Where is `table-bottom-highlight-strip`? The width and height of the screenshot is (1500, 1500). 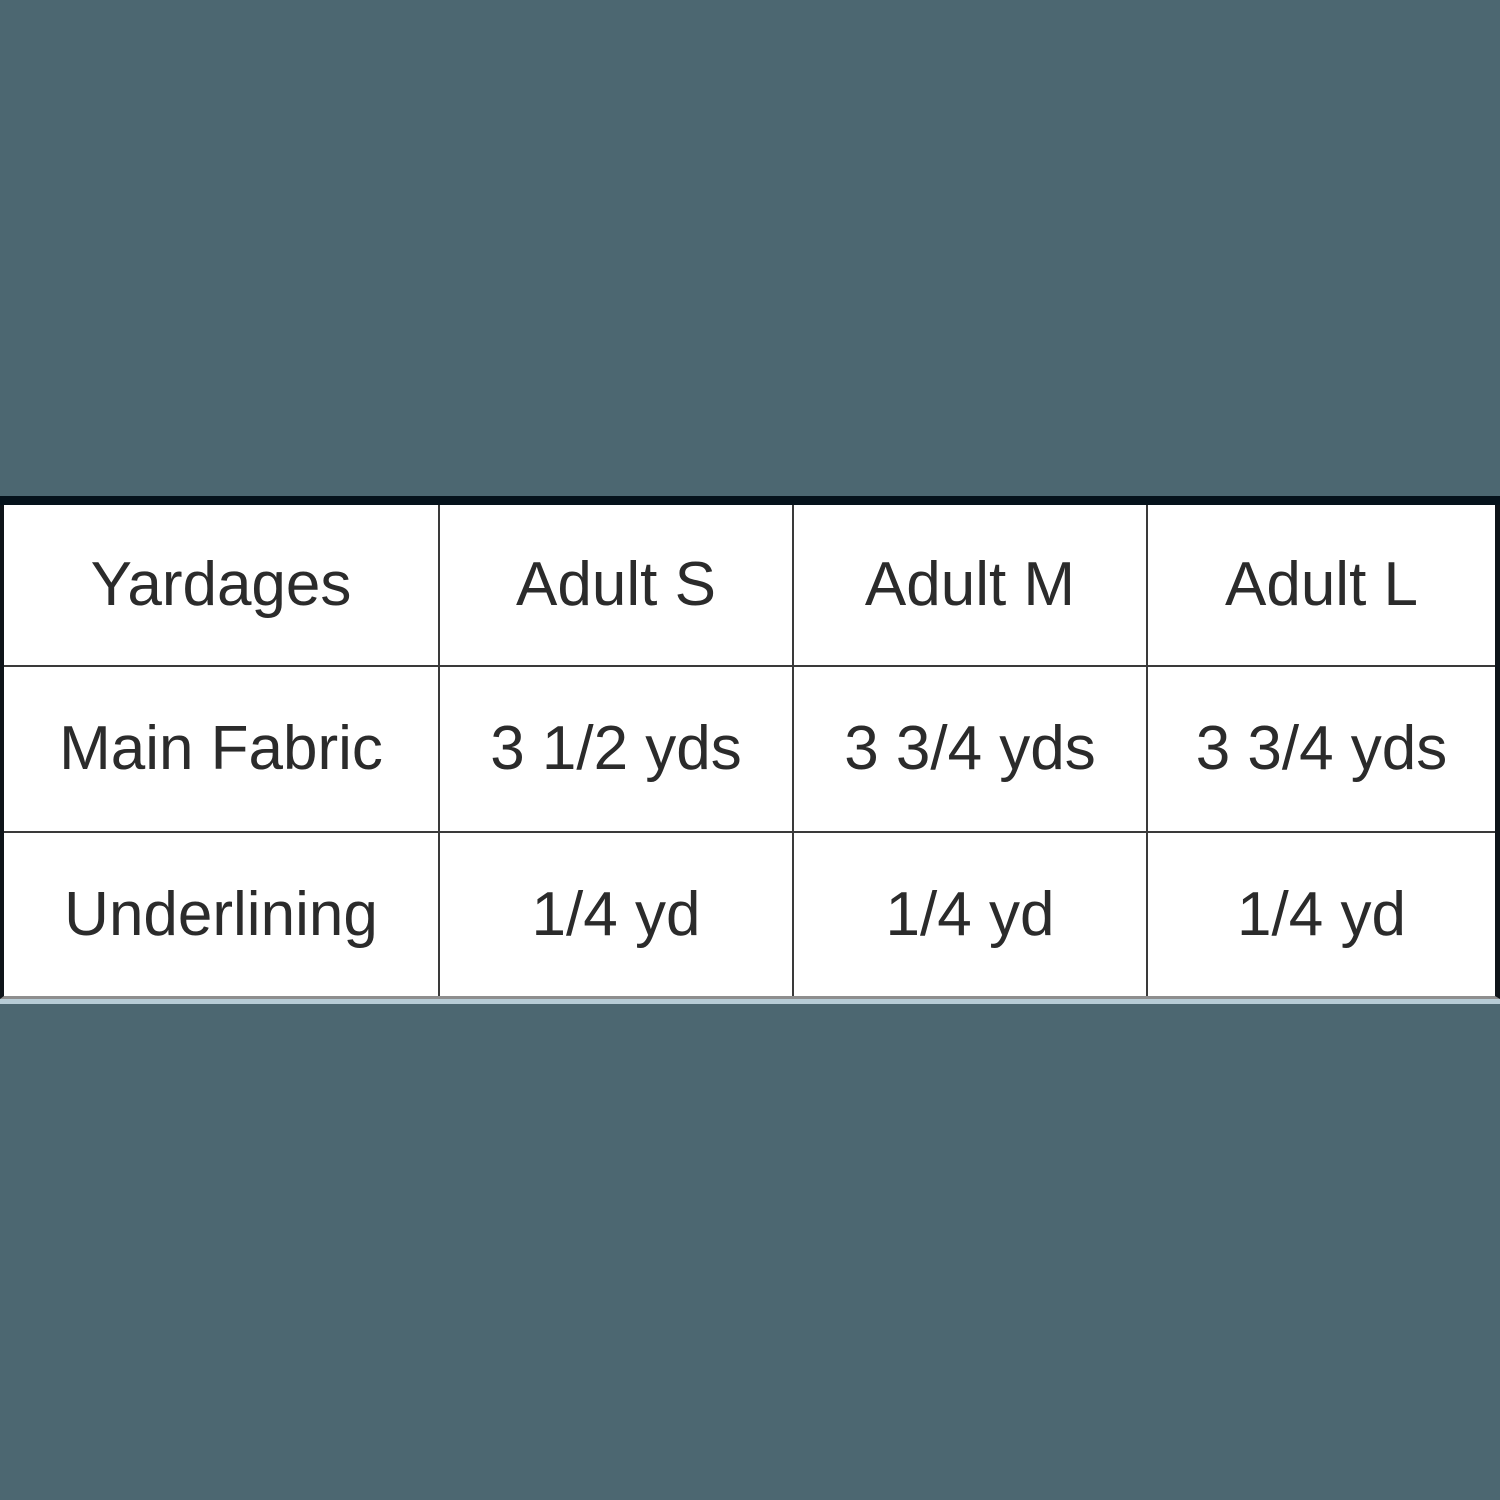
table-bottom-highlight-strip is located at coordinates (750, 1001).